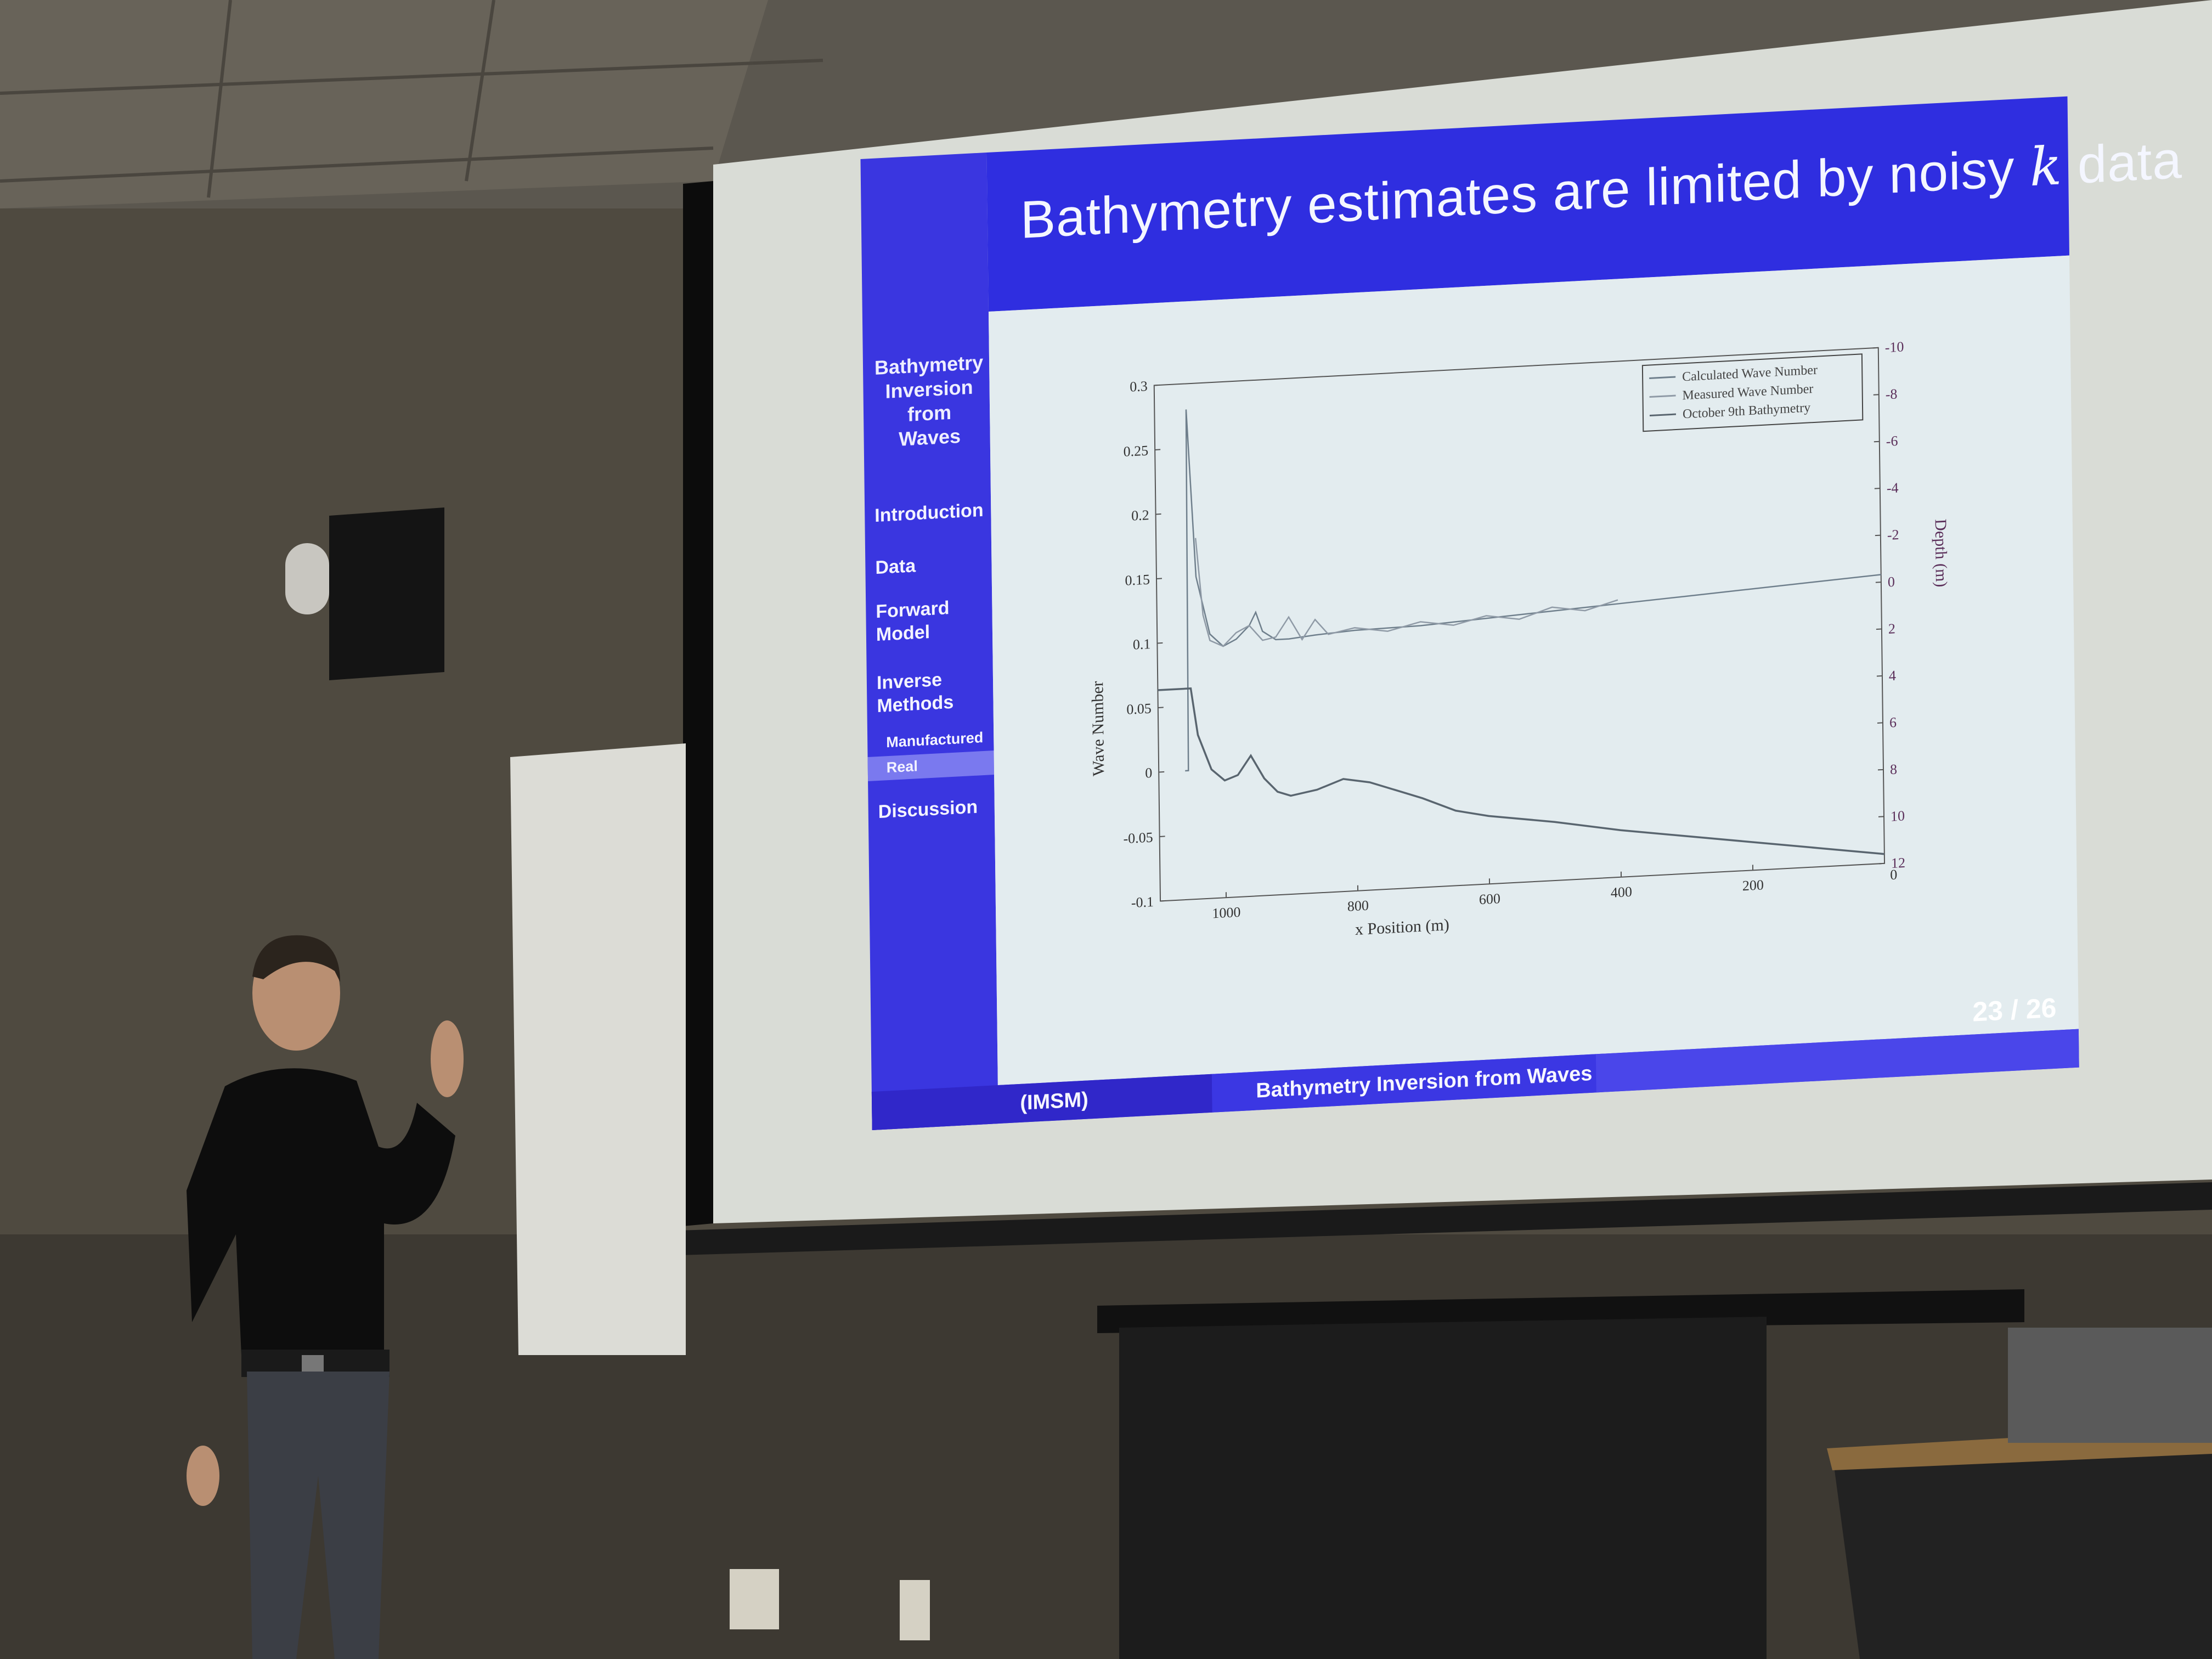 The width and height of the screenshot is (2212, 1659). I want to click on y2-tick-label: -6, so click(1892, 441).